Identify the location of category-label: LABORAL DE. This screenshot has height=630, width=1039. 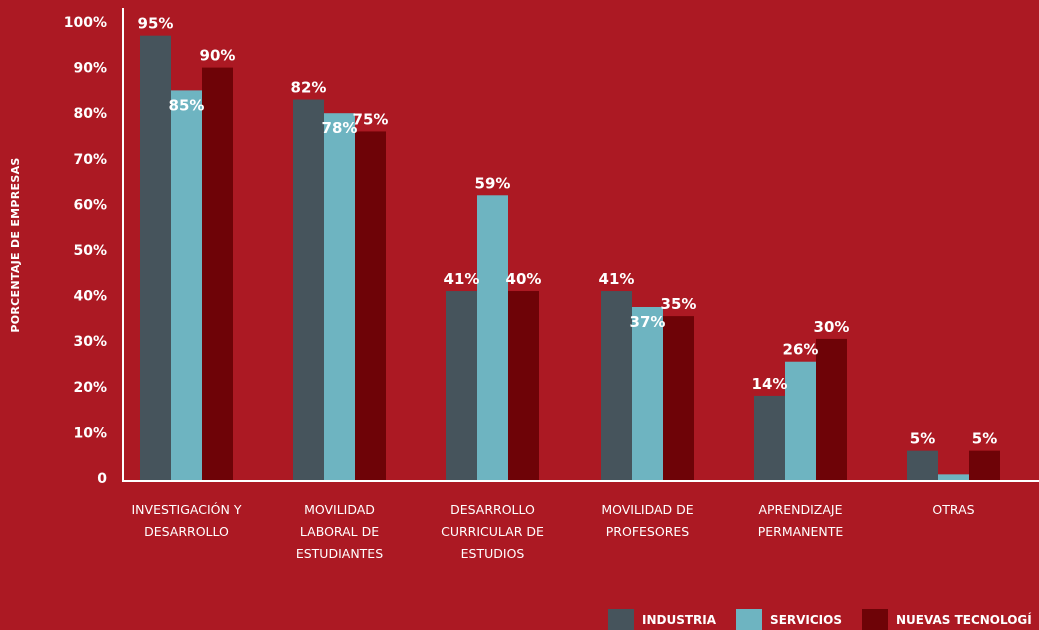
(339, 531).